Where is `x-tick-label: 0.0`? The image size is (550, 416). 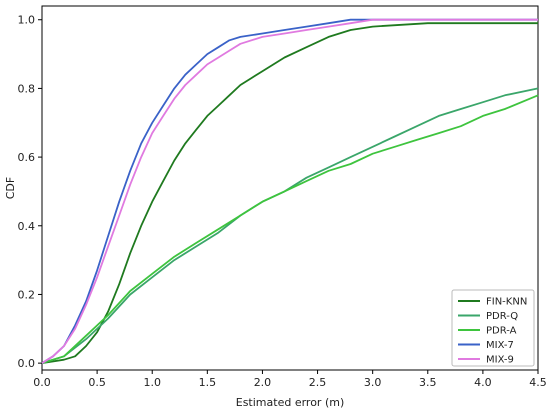
x-tick-label: 0.0 is located at coordinates (42, 382).